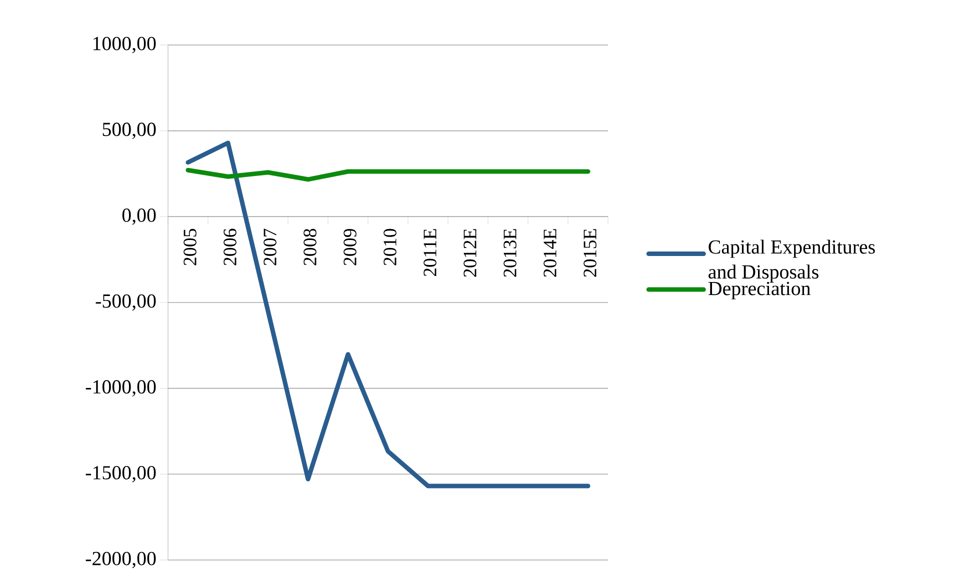 This screenshot has height=583, width=957. Describe the element at coordinates (139, 216) in the screenshot. I see `y-tick-label: 0,00` at that location.